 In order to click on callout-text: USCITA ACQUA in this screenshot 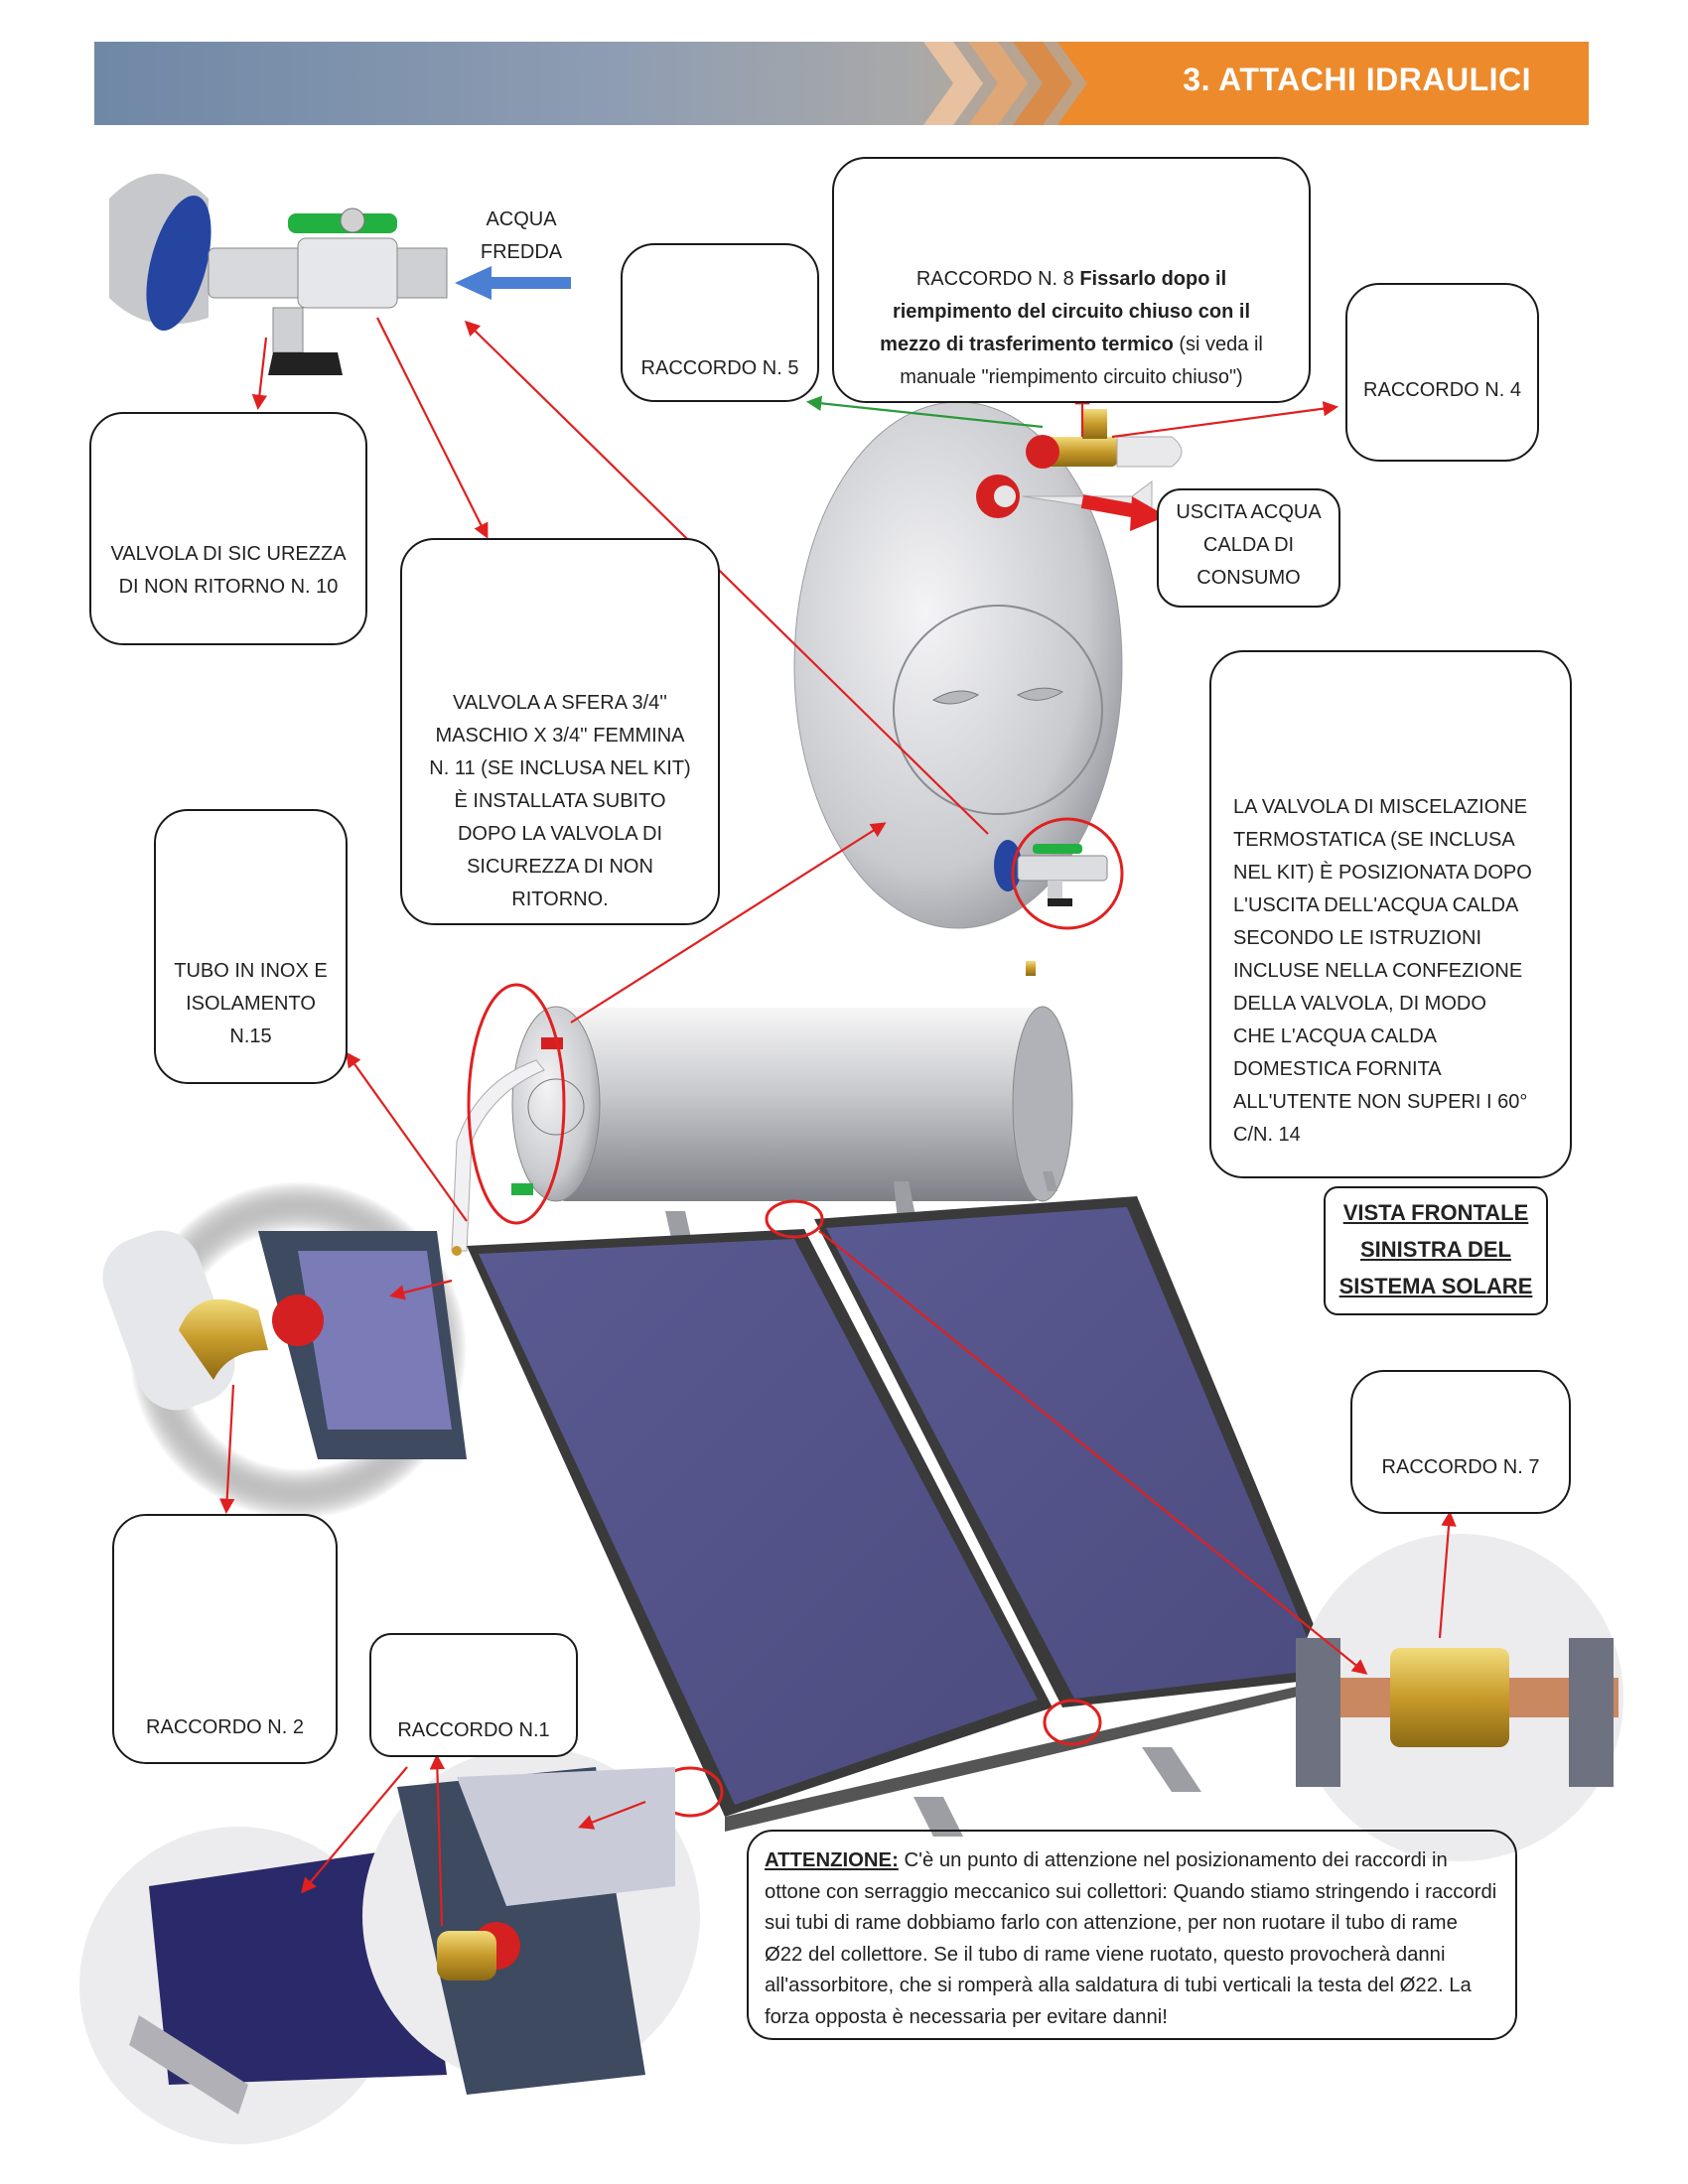, I will do `click(1249, 512)`.